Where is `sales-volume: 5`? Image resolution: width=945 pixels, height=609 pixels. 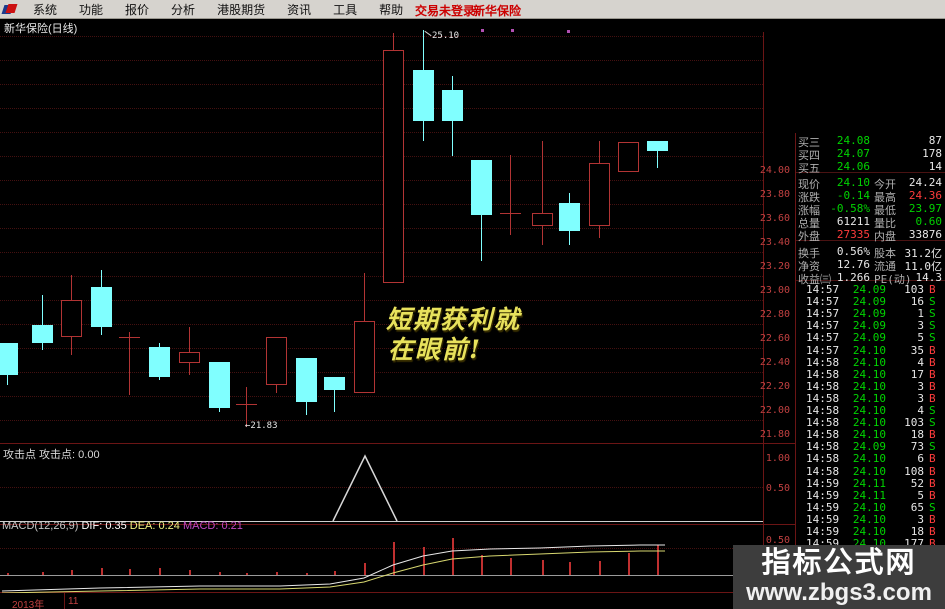
sales-volume: 5 is located at coordinates (920, 338).